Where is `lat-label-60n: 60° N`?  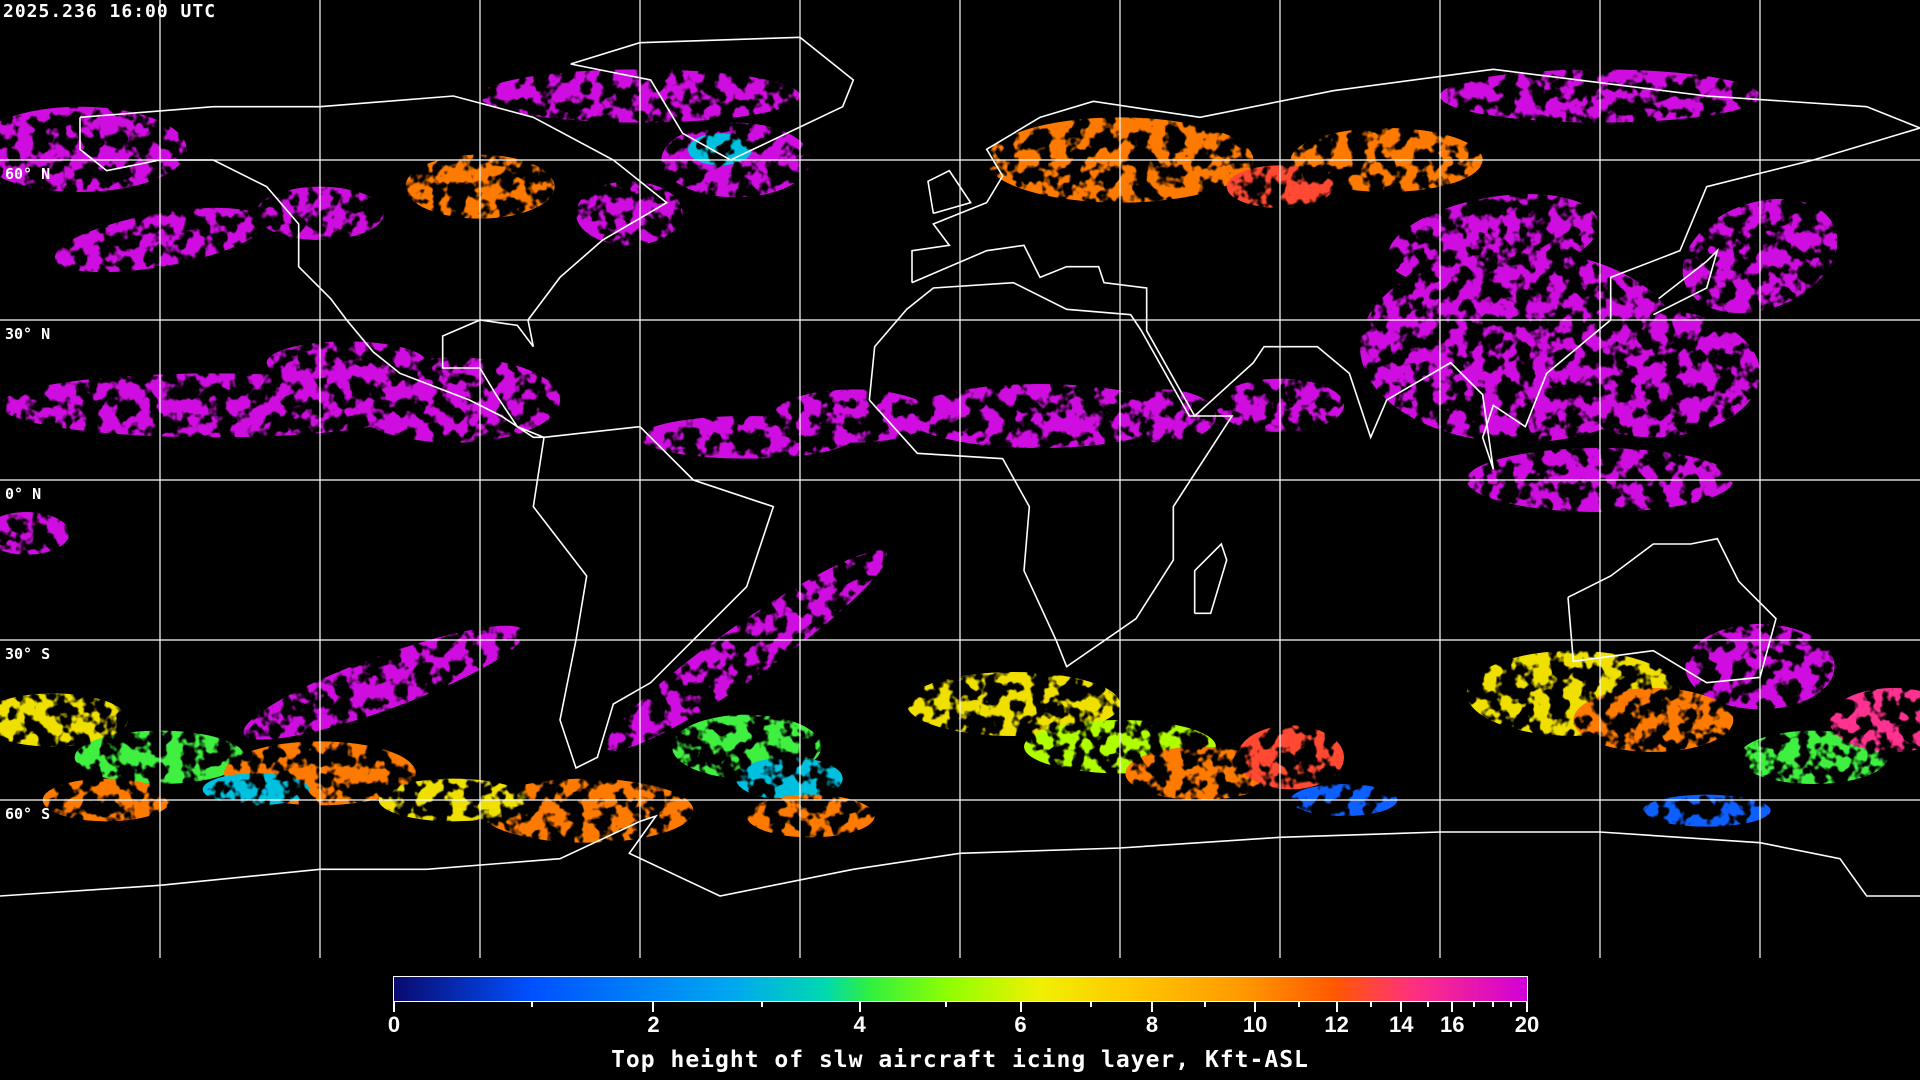 lat-label-60n: 60° N is located at coordinates (28, 174).